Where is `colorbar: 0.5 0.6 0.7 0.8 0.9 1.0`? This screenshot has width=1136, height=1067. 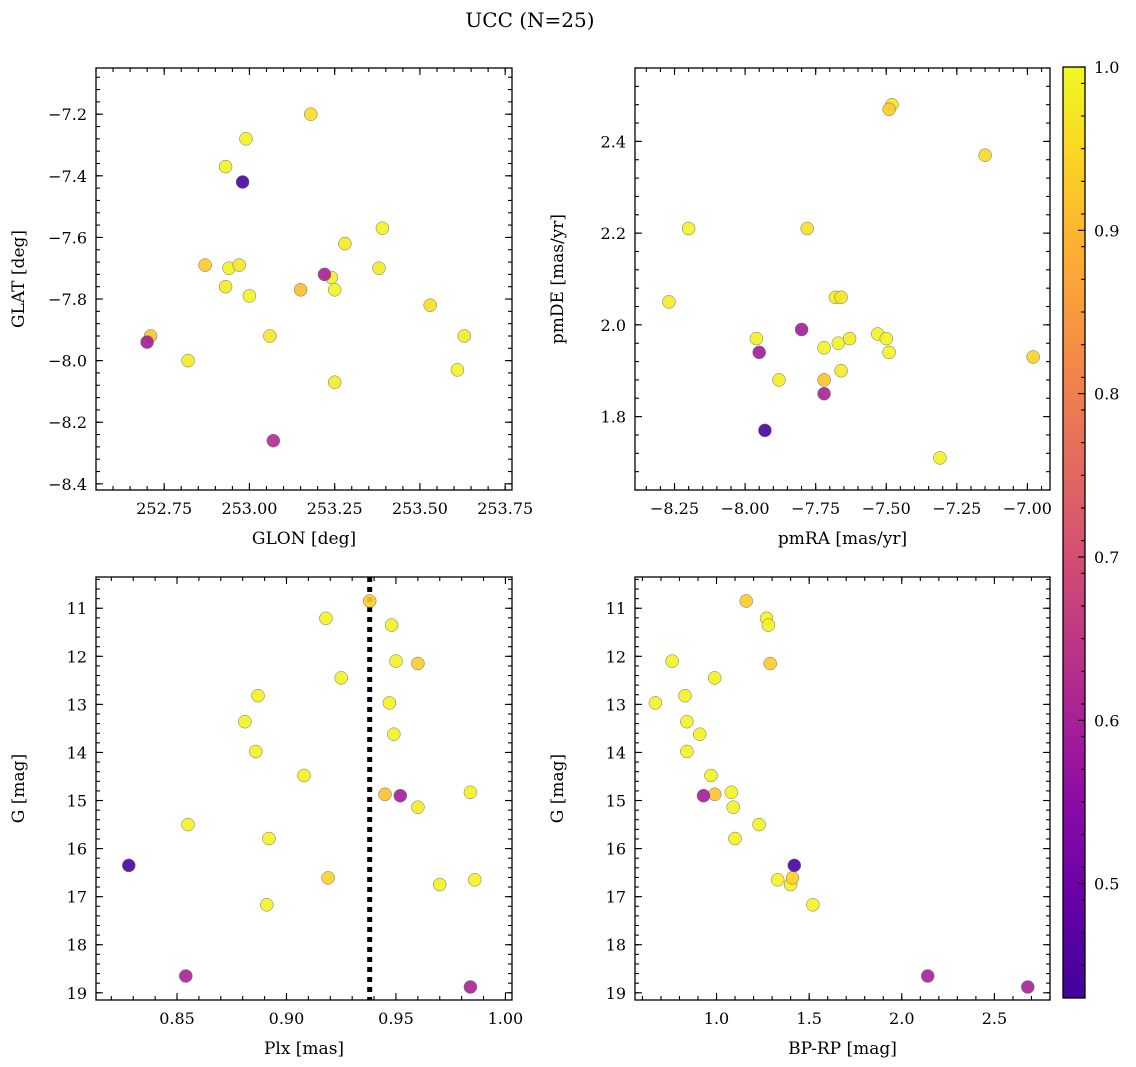 colorbar: 0.5 0.6 0.7 0.8 0.9 1.0 is located at coordinates (1090, 528).